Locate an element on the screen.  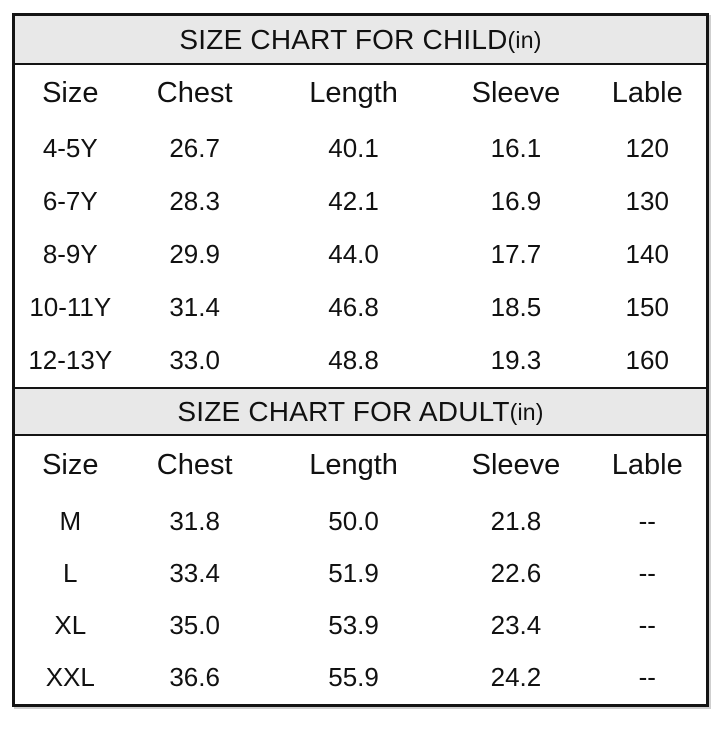
child-header-row: Size Chest Length Sleeve Lable is located at coordinates (360, 93).